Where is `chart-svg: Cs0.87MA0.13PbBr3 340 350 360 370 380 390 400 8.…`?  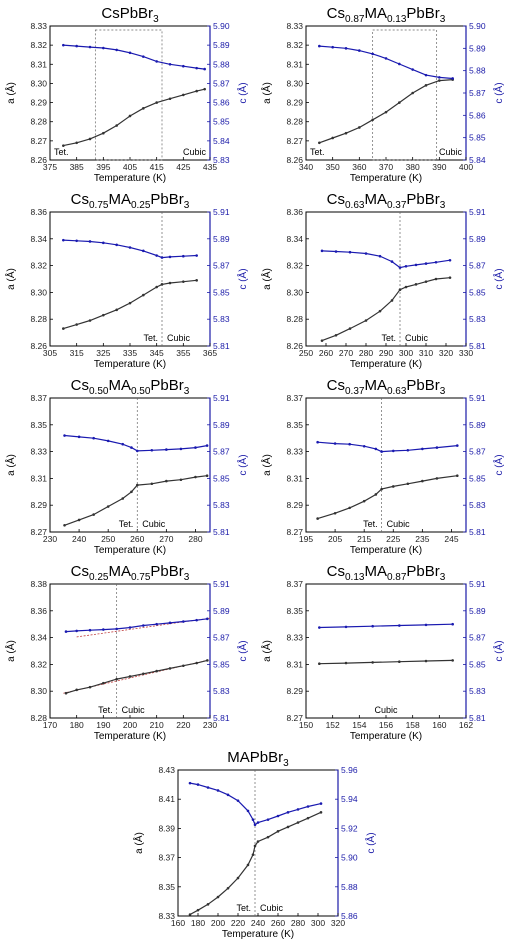 chart-svg: Cs0.87MA0.13PbBr3 340 350 360 370 380 390 400 8.… is located at coordinates (382, 94).